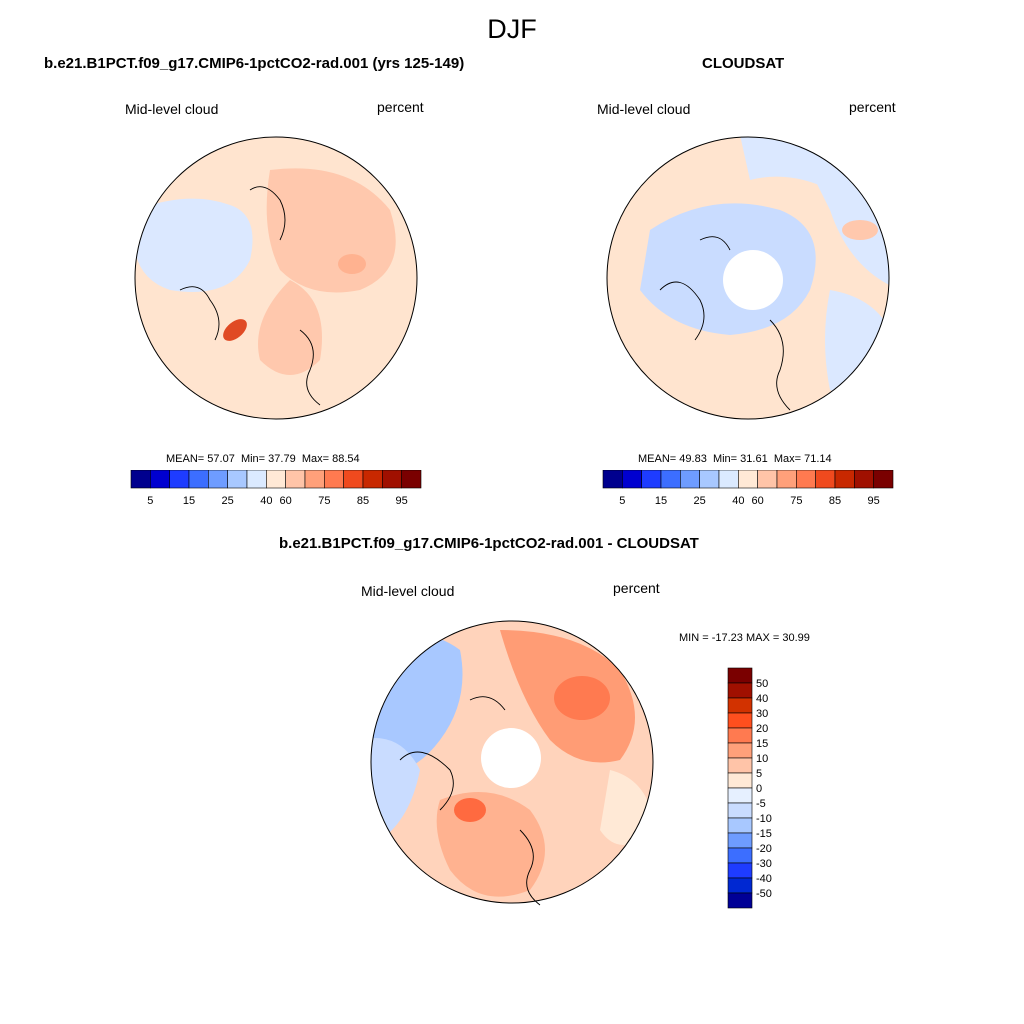  What do you see at coordinates (290, 327) in the screenshot?
I see `panel1-field-region-mid` at bounding box center [290, 327].